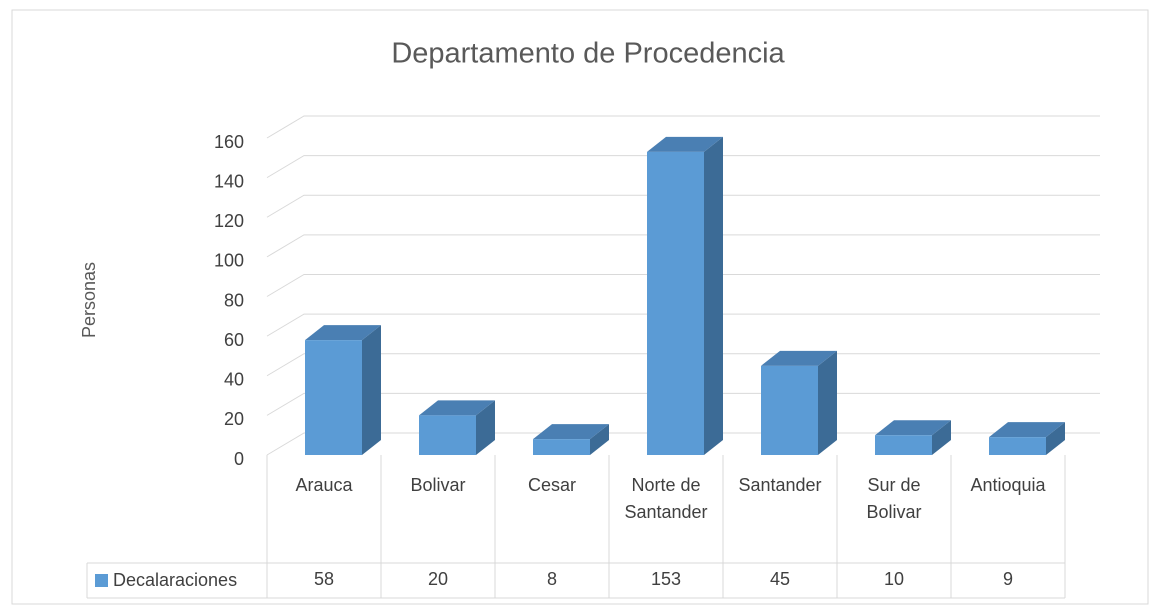 Image resolution: width=1156 pixels, height=606 pixels. What do you see at coordinates (89, 300) in the screenshot?
I see `y-axis-title: Personas` at bounding box center [89, 300].